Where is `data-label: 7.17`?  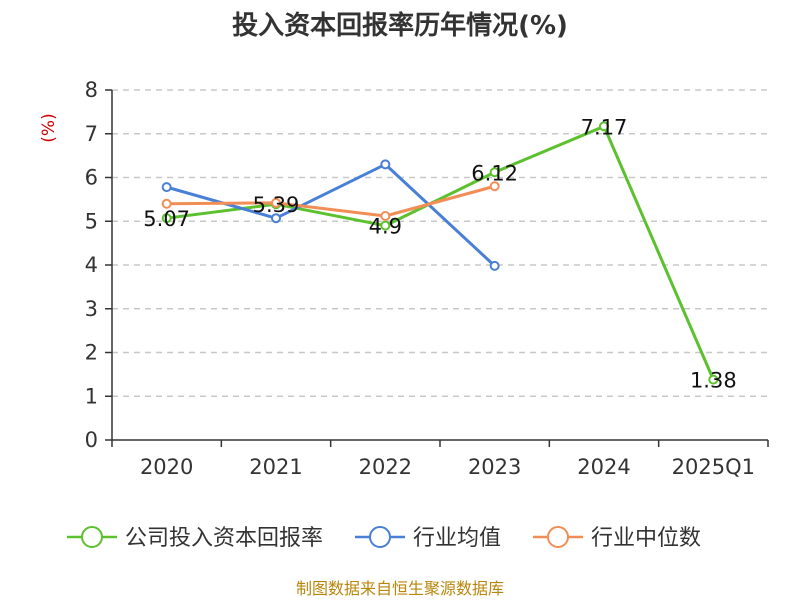 data-label: 7.17 is located at coordinates (604, 127).